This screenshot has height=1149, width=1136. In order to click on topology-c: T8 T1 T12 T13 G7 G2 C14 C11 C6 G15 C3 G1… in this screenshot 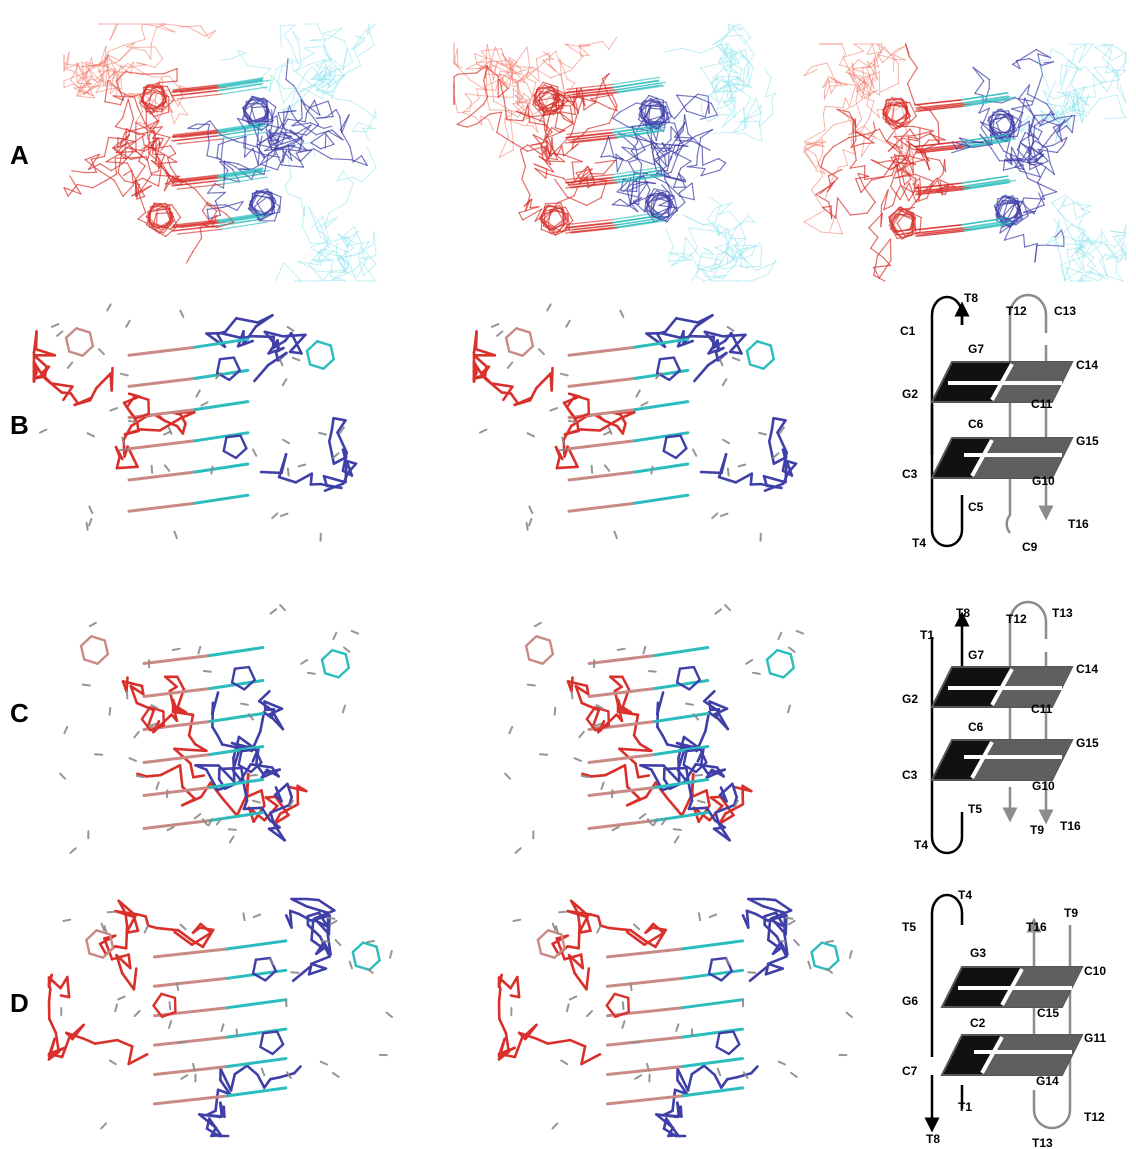, I will do `click(1000, 727)`.